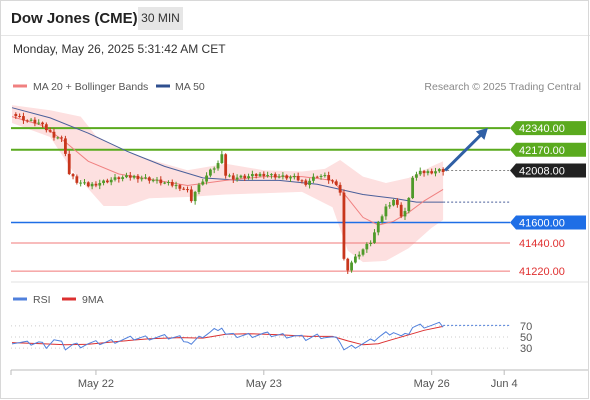  I want to click on last-price-label-tag, so click(548, 170).